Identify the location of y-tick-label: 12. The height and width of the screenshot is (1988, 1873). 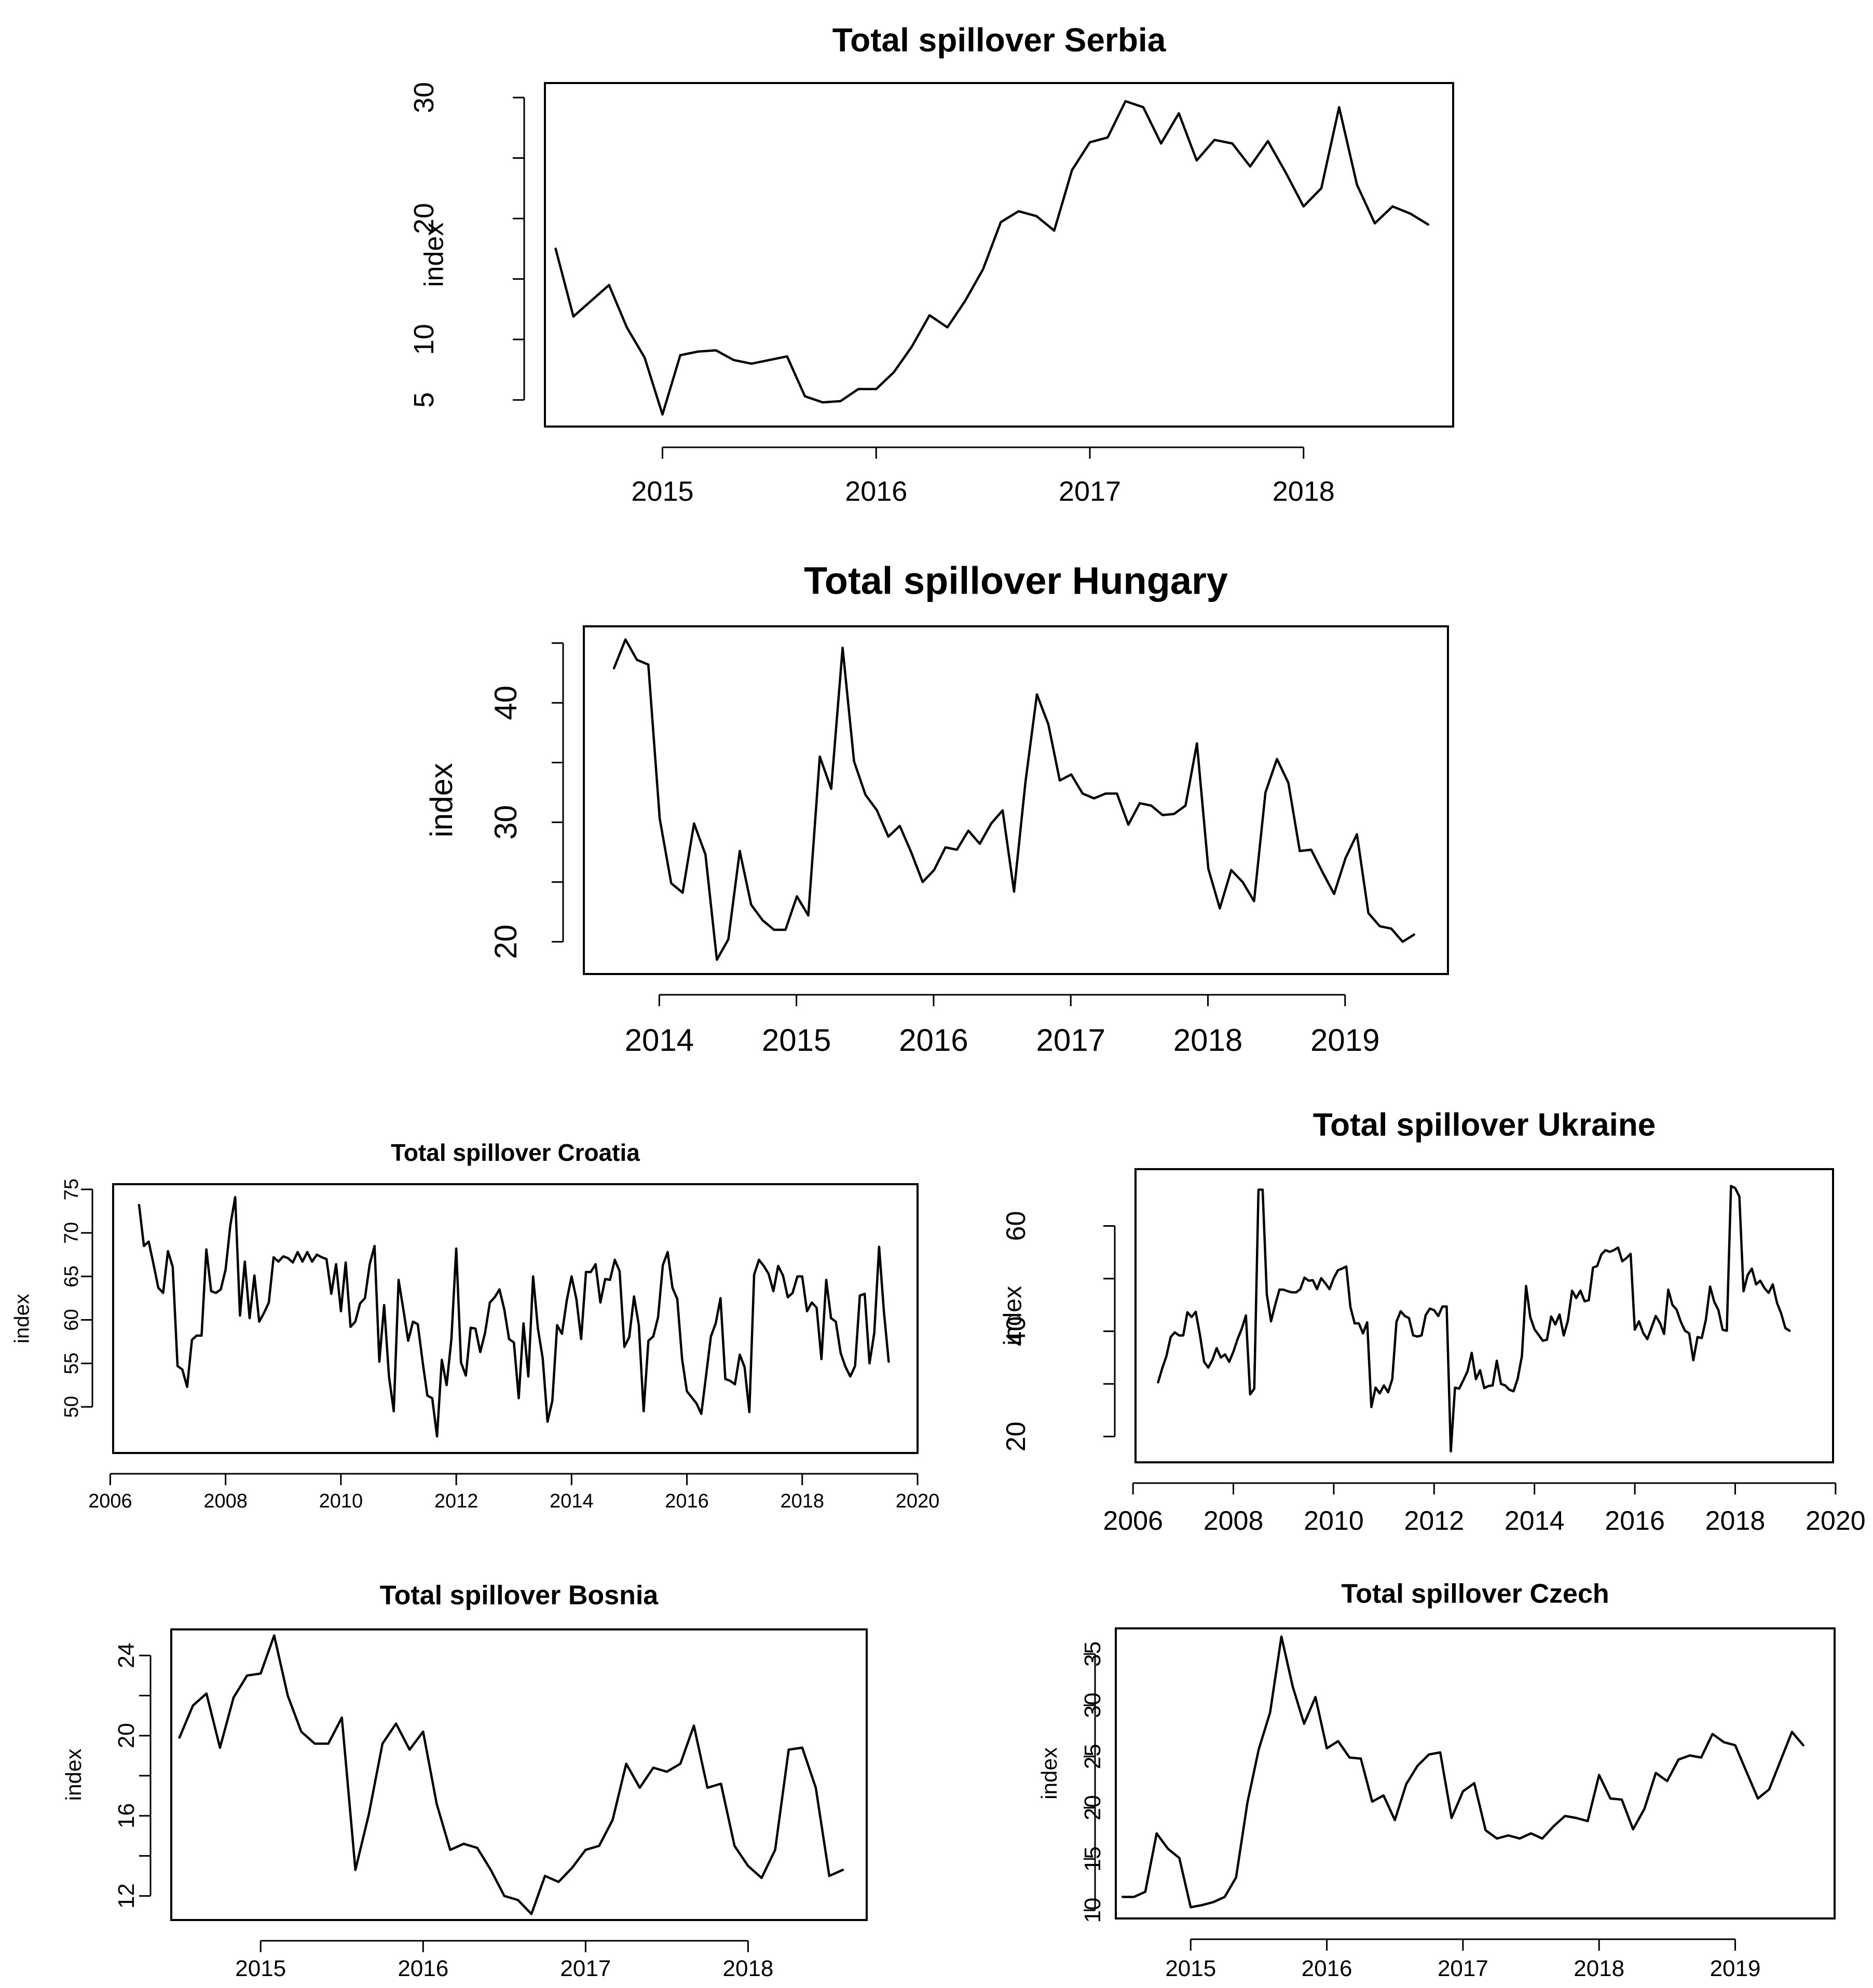
(126, 1896).